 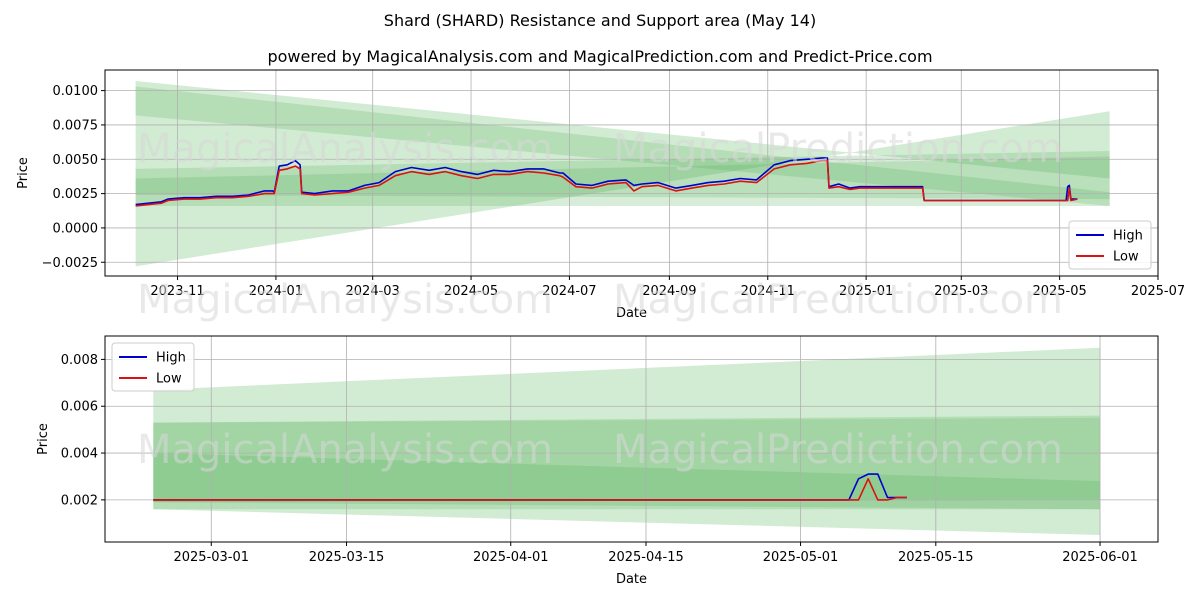 I want to click on bottom-series-line-low, so click(x=530, y=489).